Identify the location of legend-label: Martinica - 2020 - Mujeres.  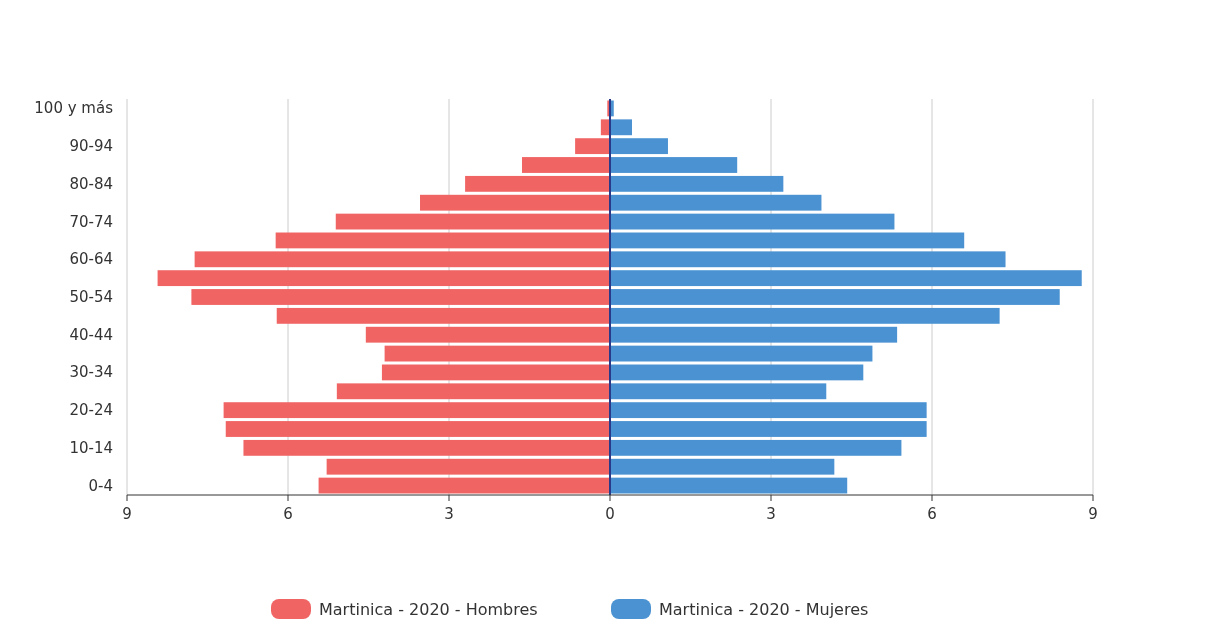
(764, 609).